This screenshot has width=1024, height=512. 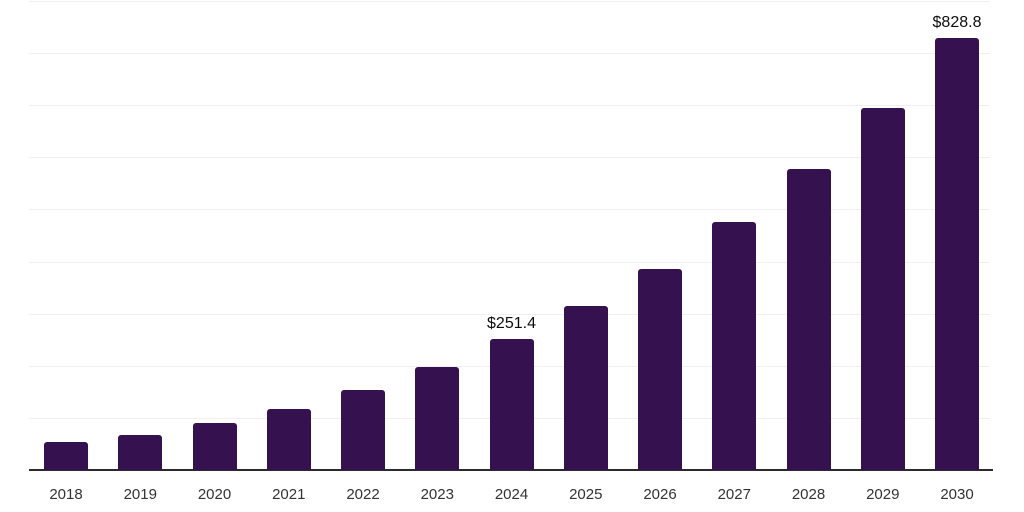 I want to click on x-tick-label-2025: 2025, so click(x=586, y=494).